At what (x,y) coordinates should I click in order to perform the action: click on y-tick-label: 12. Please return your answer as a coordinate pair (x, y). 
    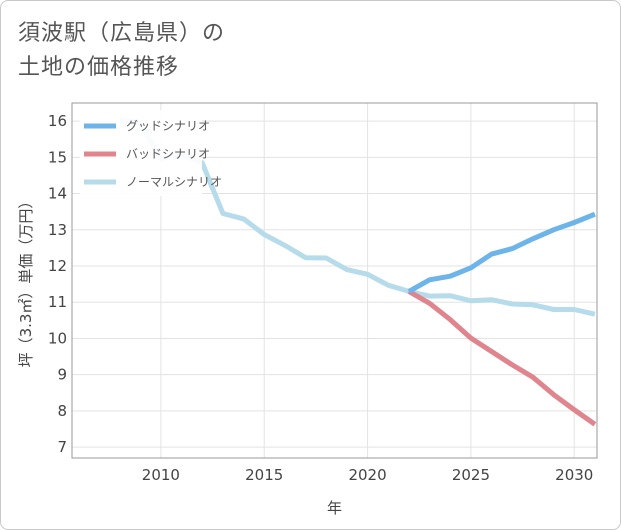
    Looking at the image, I should click on (57, 266).